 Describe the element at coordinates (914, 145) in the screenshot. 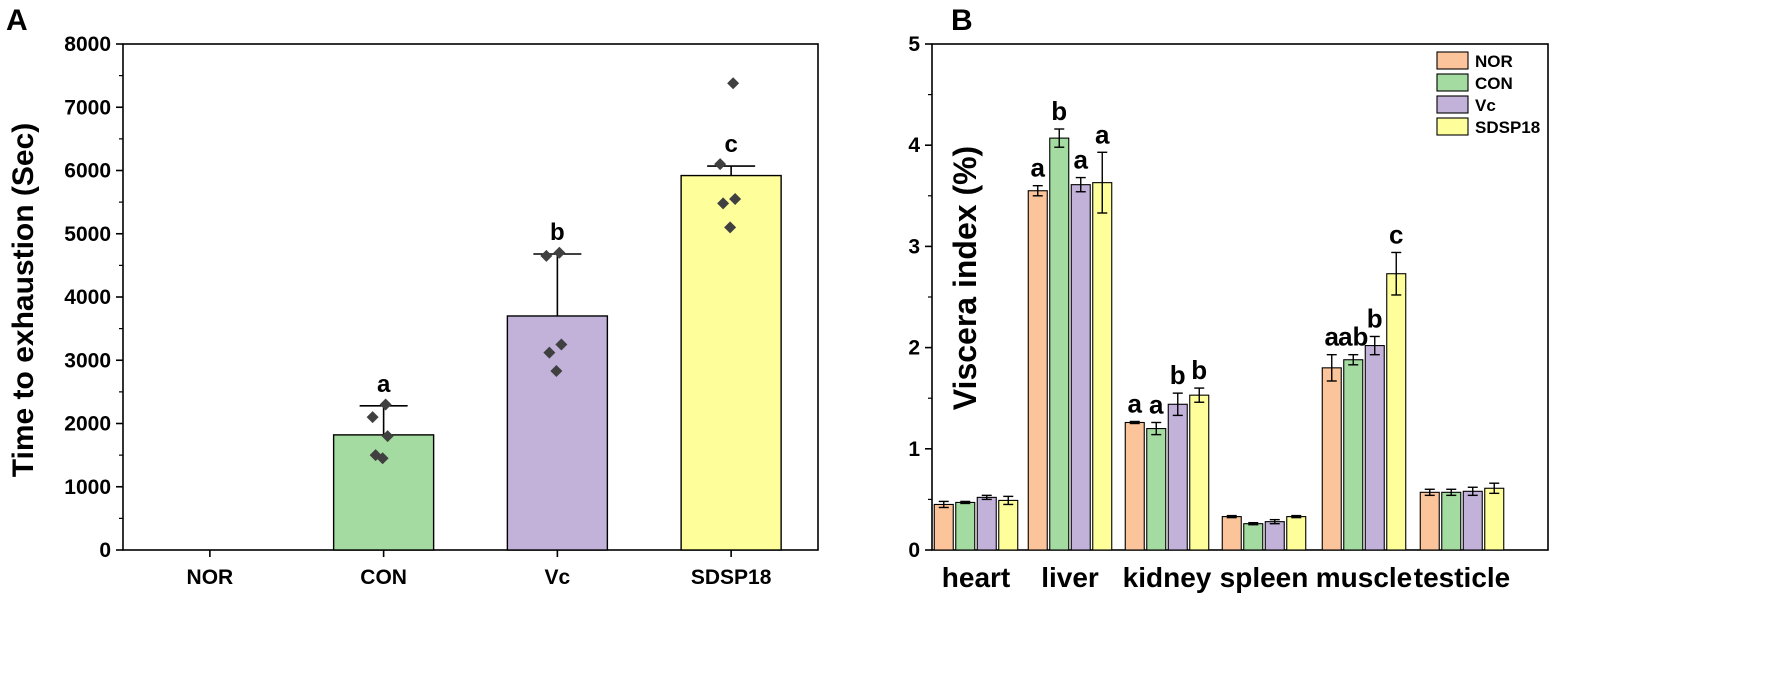

I see `chart-b-y-tick-label: 4` at that location.